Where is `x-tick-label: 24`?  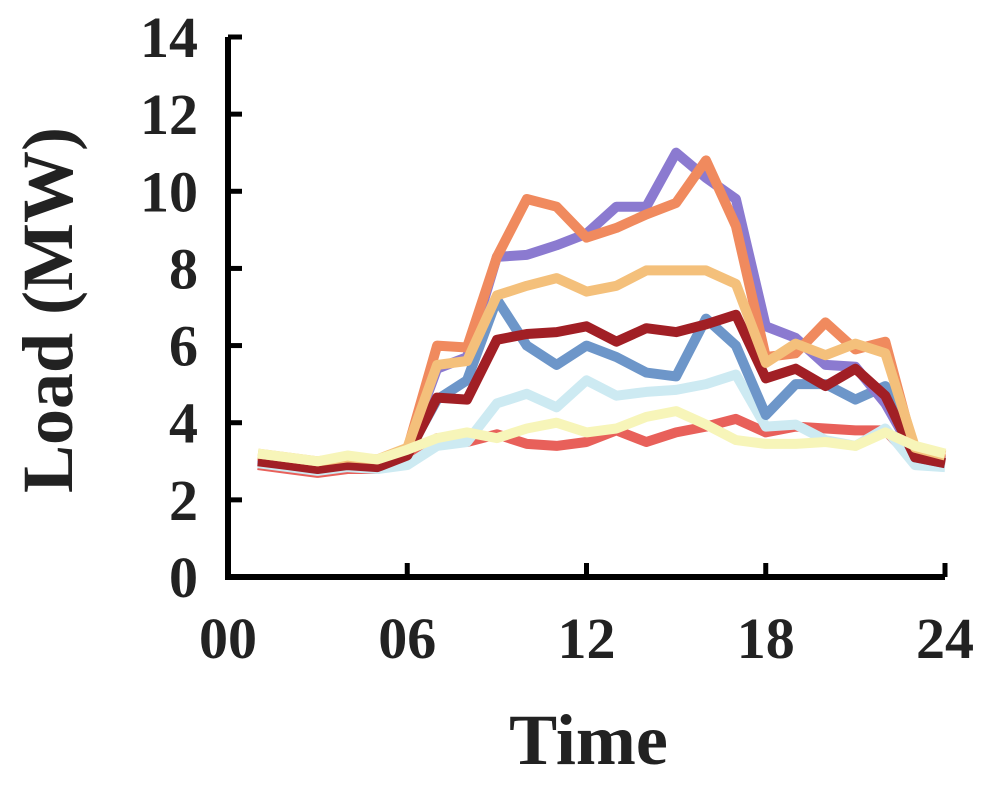 x-tick-label: 24 is located at coordinates (945, 638).